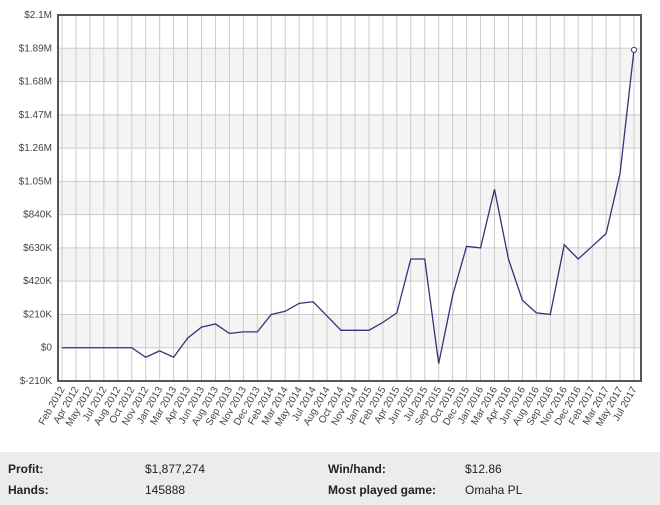 Image resolution: width=660 pixels, height=505 pixels. Describe the element at coordinates (37, 248) in the screenshot. I see `y-tick-label: $630K` at that location.